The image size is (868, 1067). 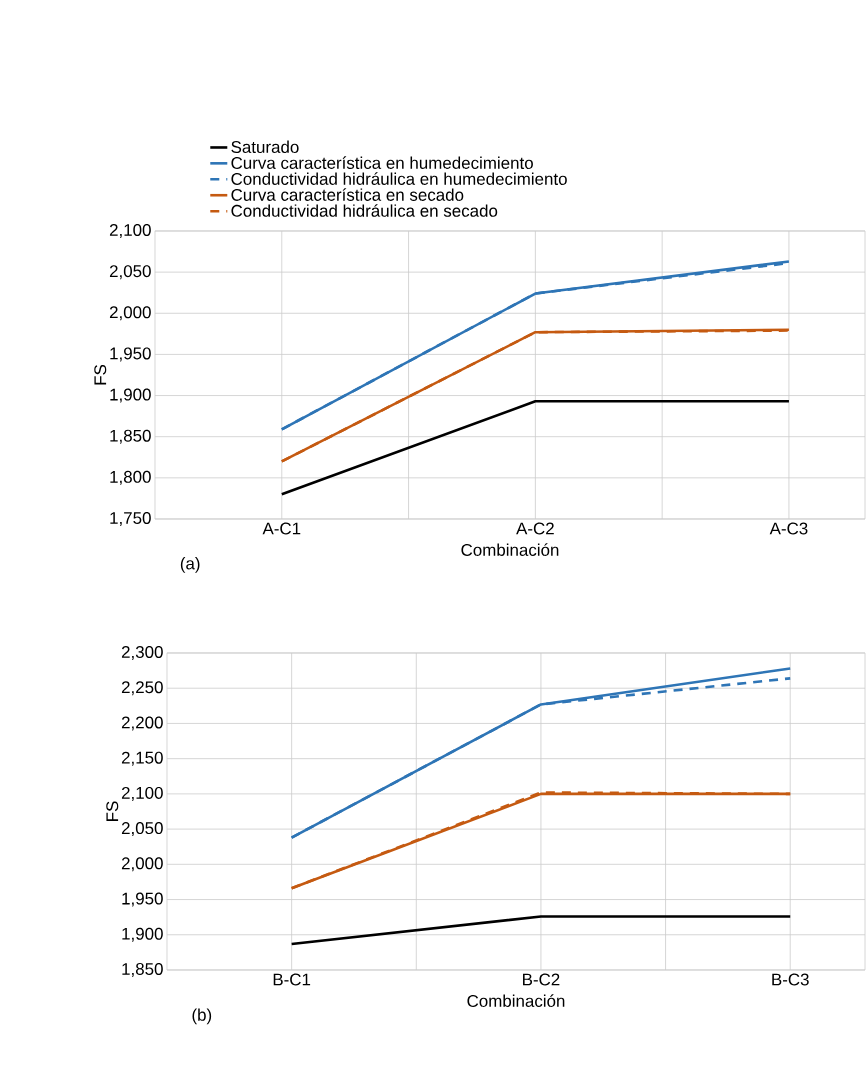 What do you see at coordinates (281, 528) in the screenshot?
I see `x-tick-label: A-C1` at bounding box center [281, 528].